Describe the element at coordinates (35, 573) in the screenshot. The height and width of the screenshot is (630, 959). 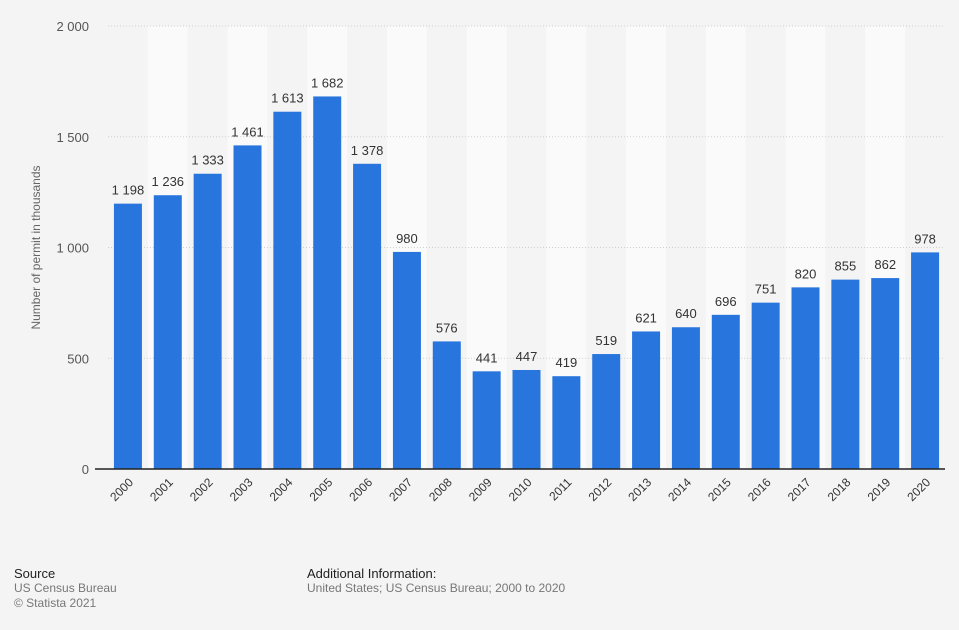
I see `source-heading: Source` at that location.